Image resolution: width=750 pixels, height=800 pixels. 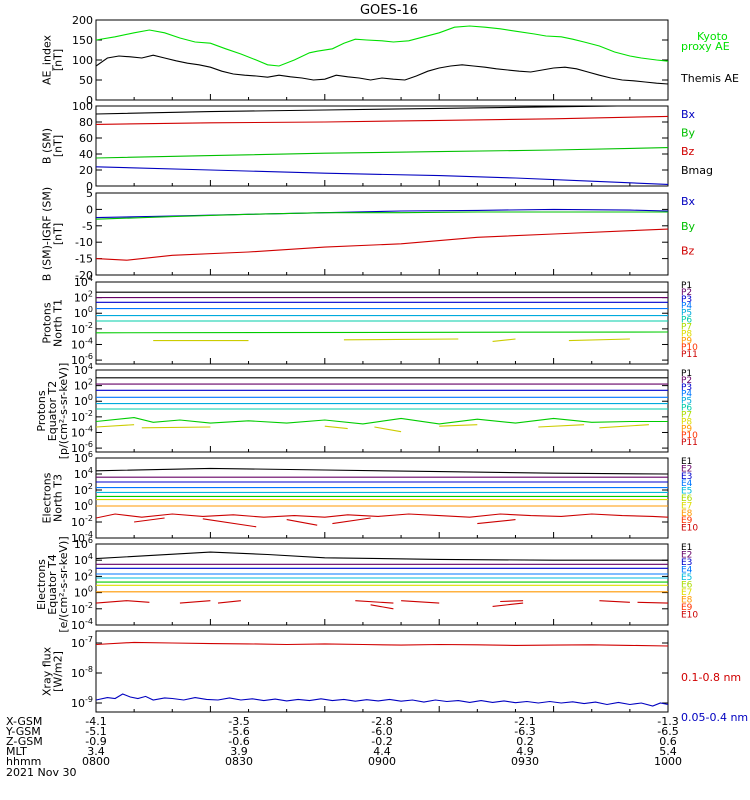 What do you see at coordinates (668, 751) in the screenshot?
I see `footer-value: 5.4` at bounding box center [668, 751].